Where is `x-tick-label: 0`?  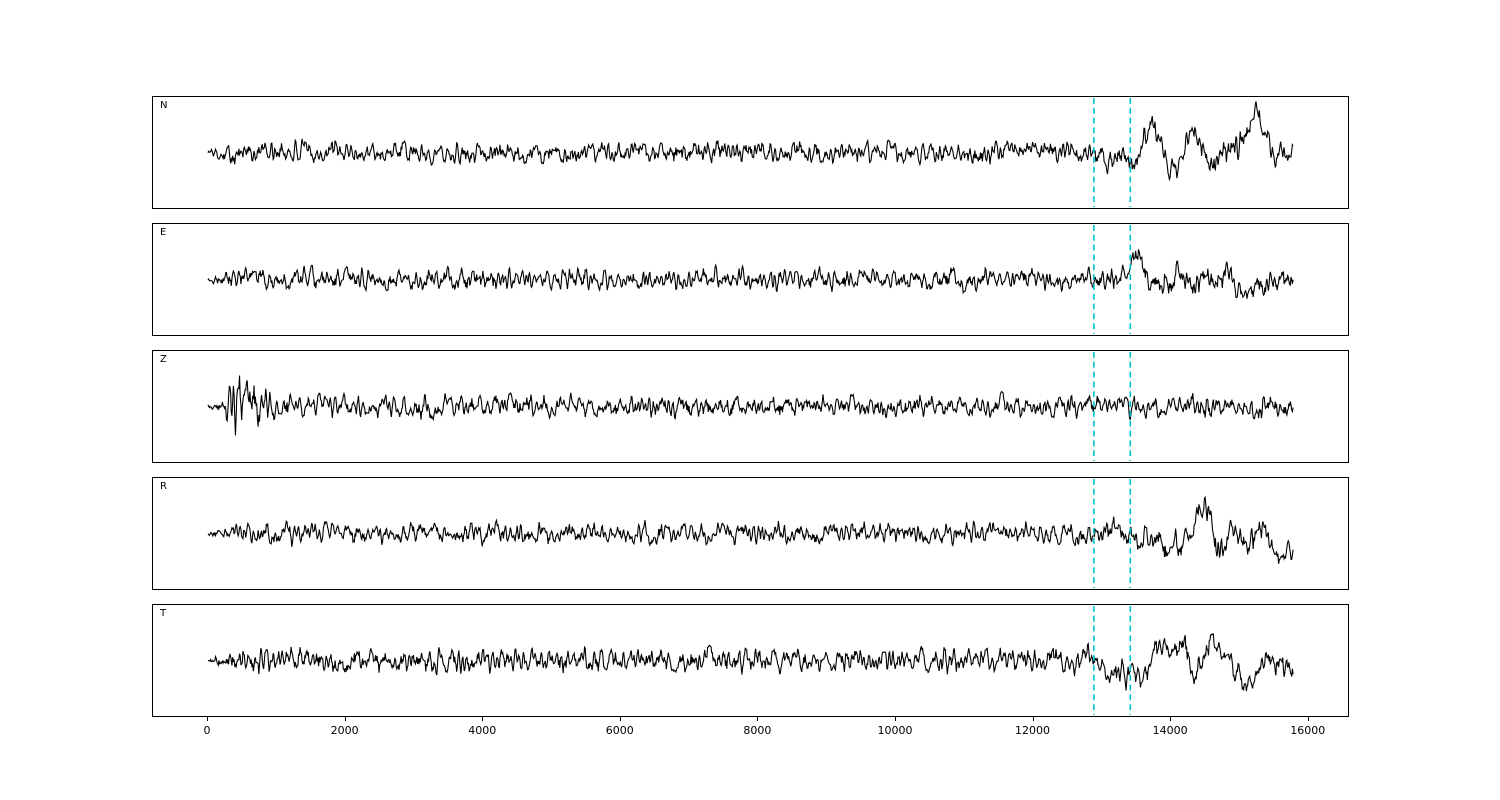 x-tick-label: 0 is located at coordinates (207, 730).